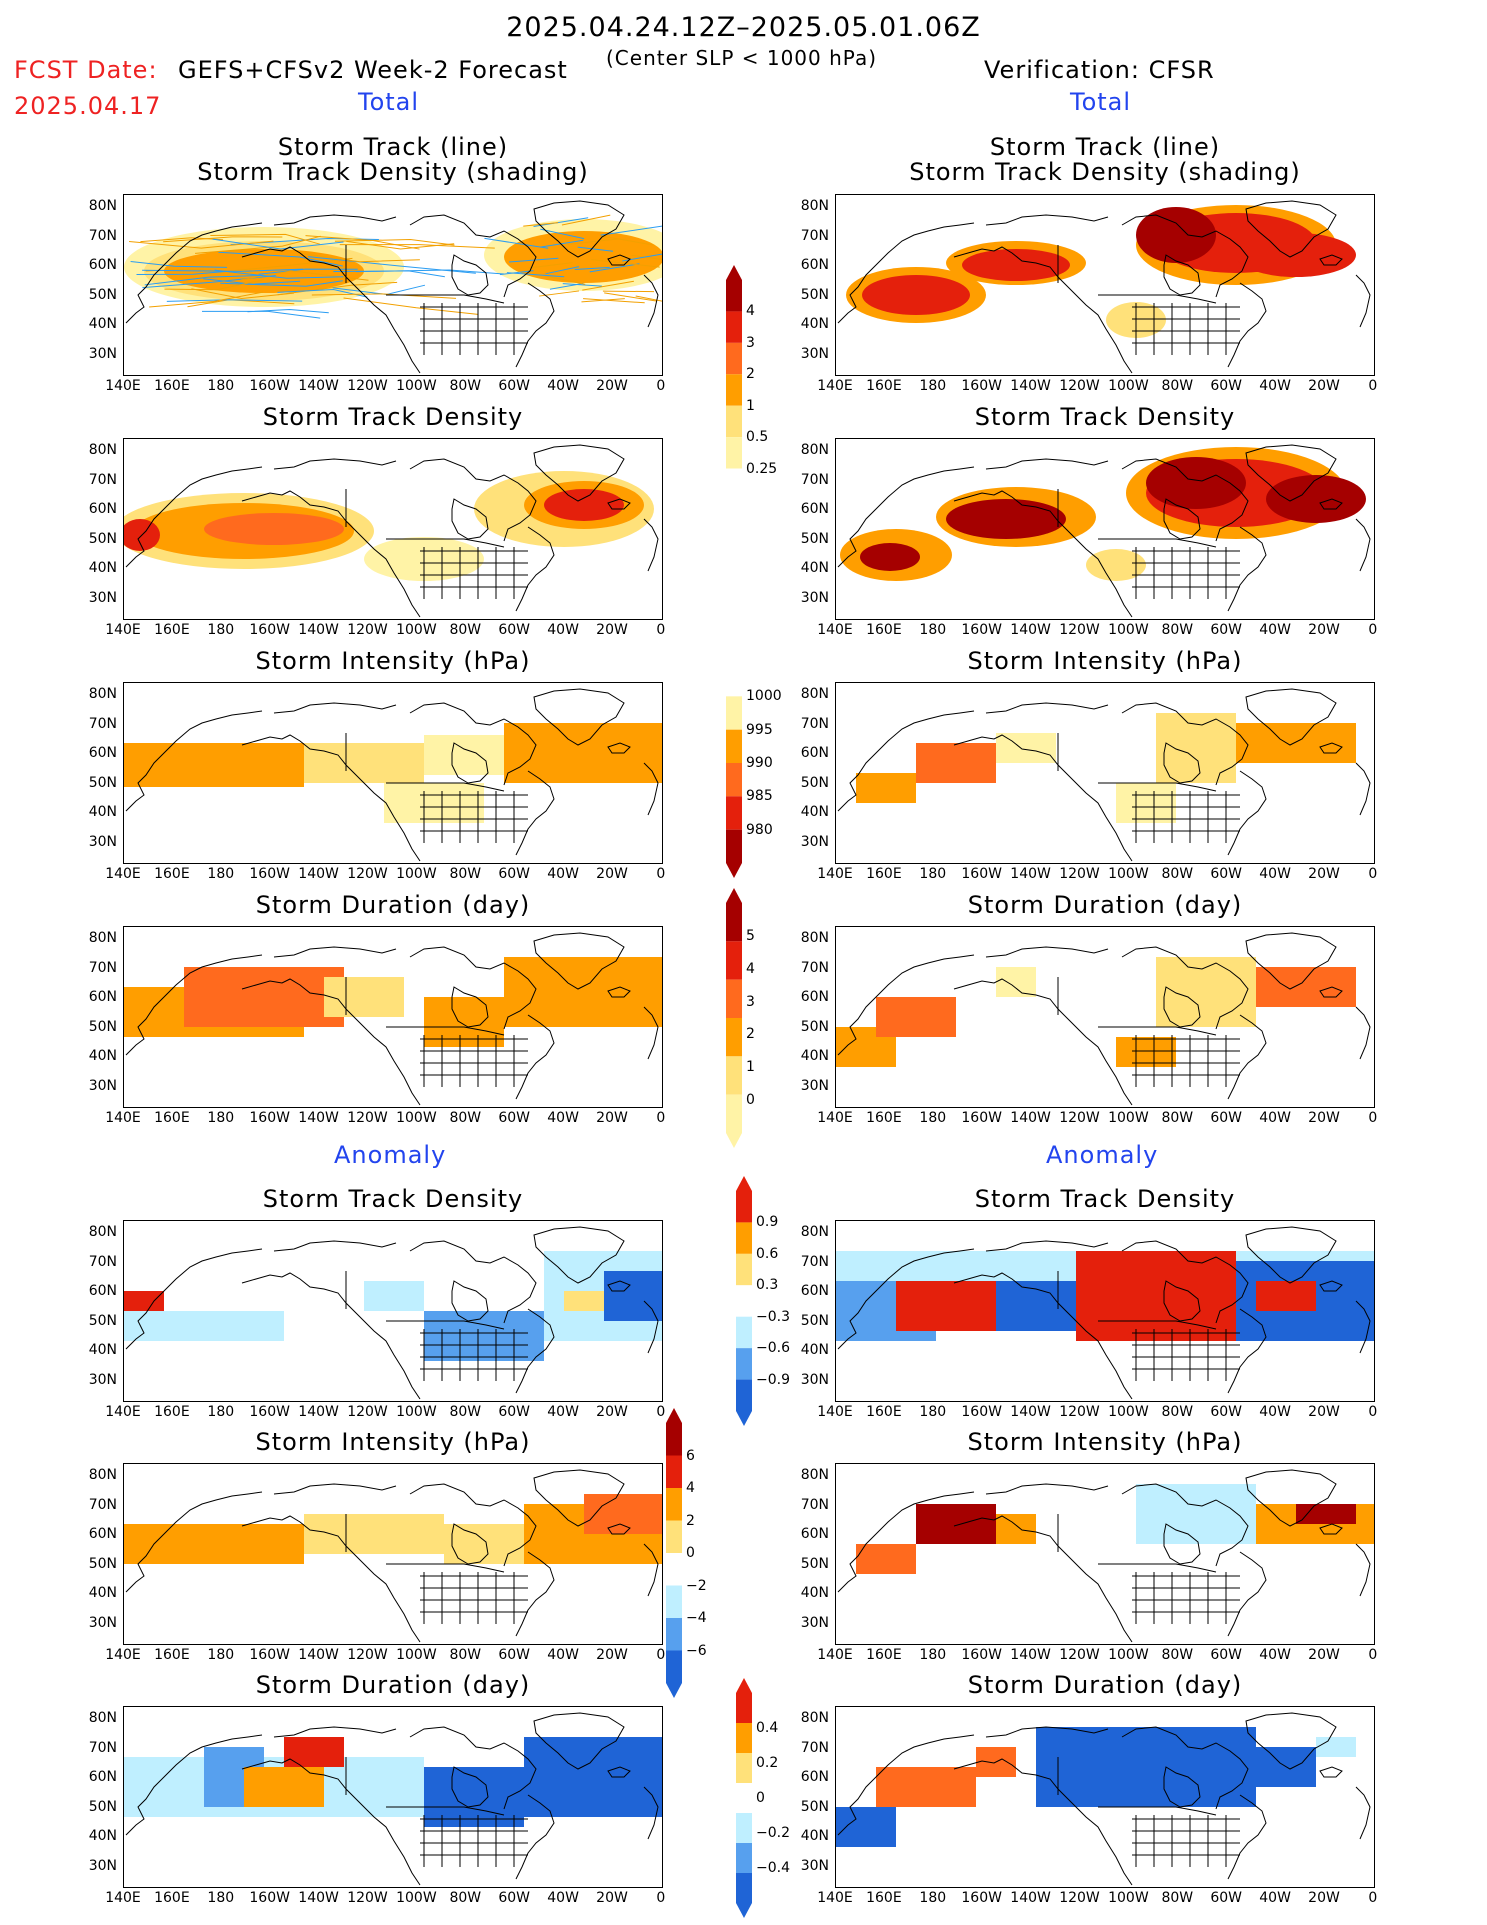 The width and height of the screenshot is (1487, 1925). Describe the element at coordinates (367, 1898) in the screenshot. I see `lon-label: 120W` at that location.